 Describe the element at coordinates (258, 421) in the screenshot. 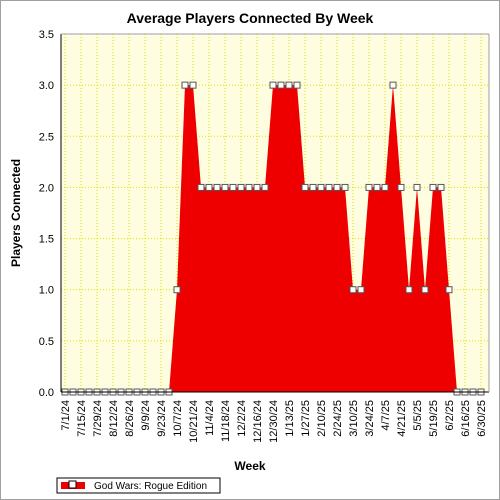

I see `x-tick-label: 12/16/24` at that location.